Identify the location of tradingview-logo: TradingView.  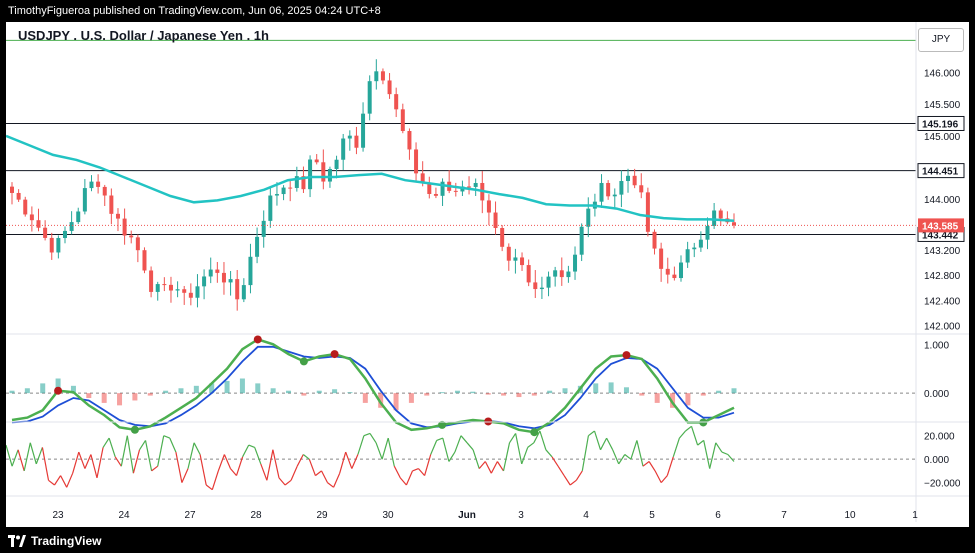
(54, 541).